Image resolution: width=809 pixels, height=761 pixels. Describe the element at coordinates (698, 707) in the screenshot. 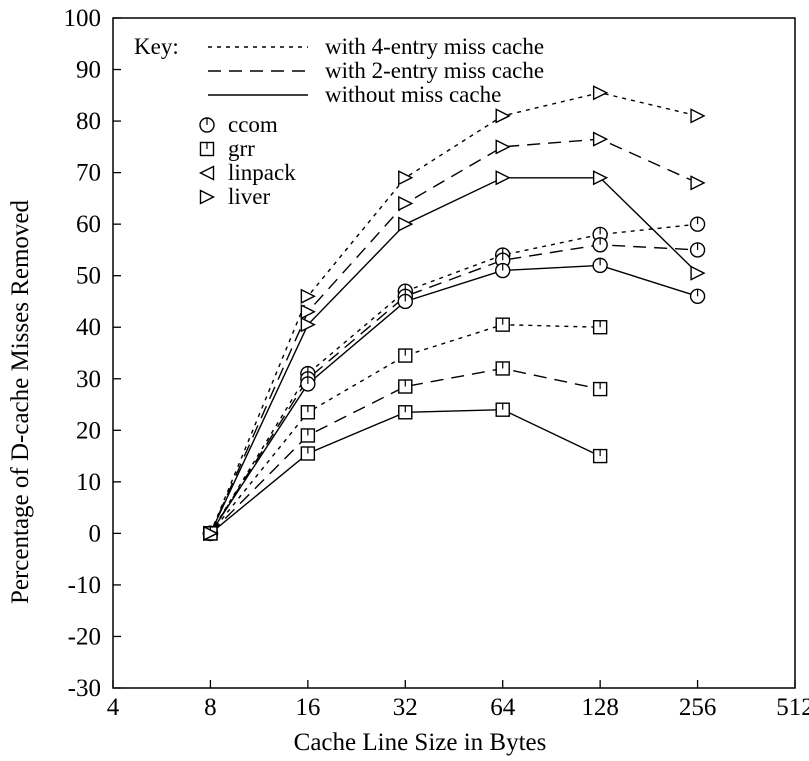

I see `x-tick-label: 256` at that location.